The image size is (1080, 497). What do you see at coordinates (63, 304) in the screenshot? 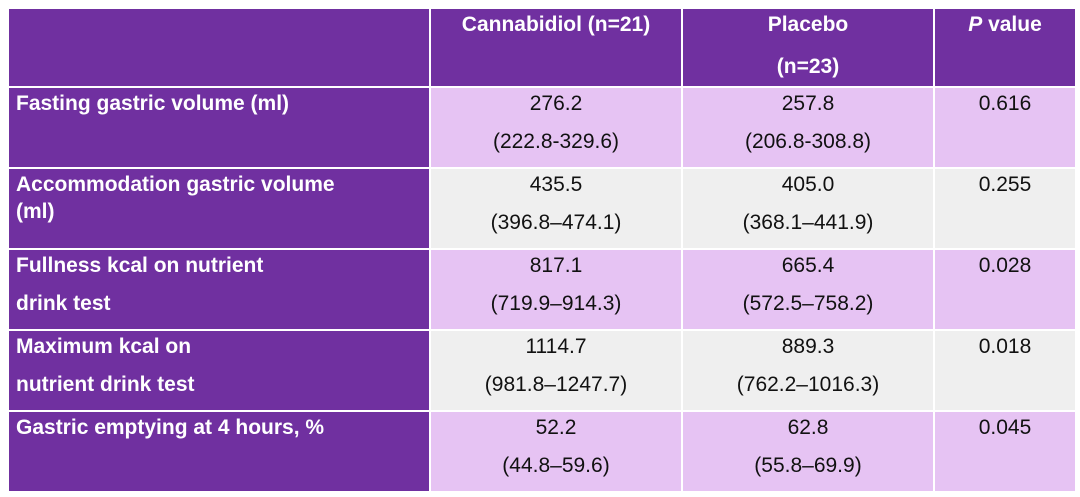
I see `row-label-line2: drink test` at bounding box center [63, 304].